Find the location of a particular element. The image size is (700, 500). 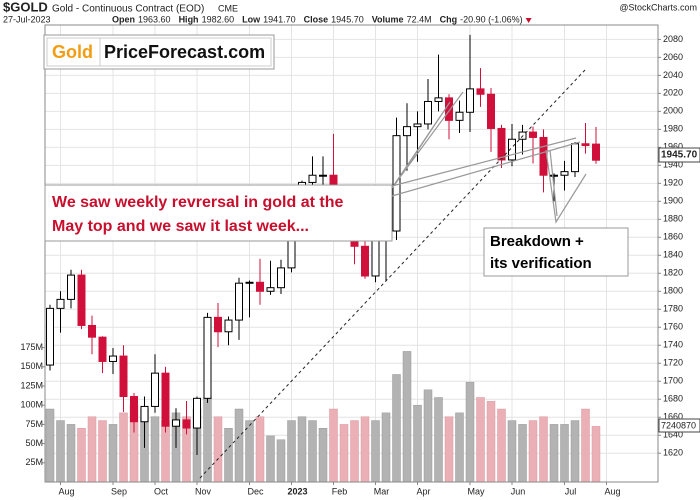

stat-label: High is located at coordinates (189, 19).